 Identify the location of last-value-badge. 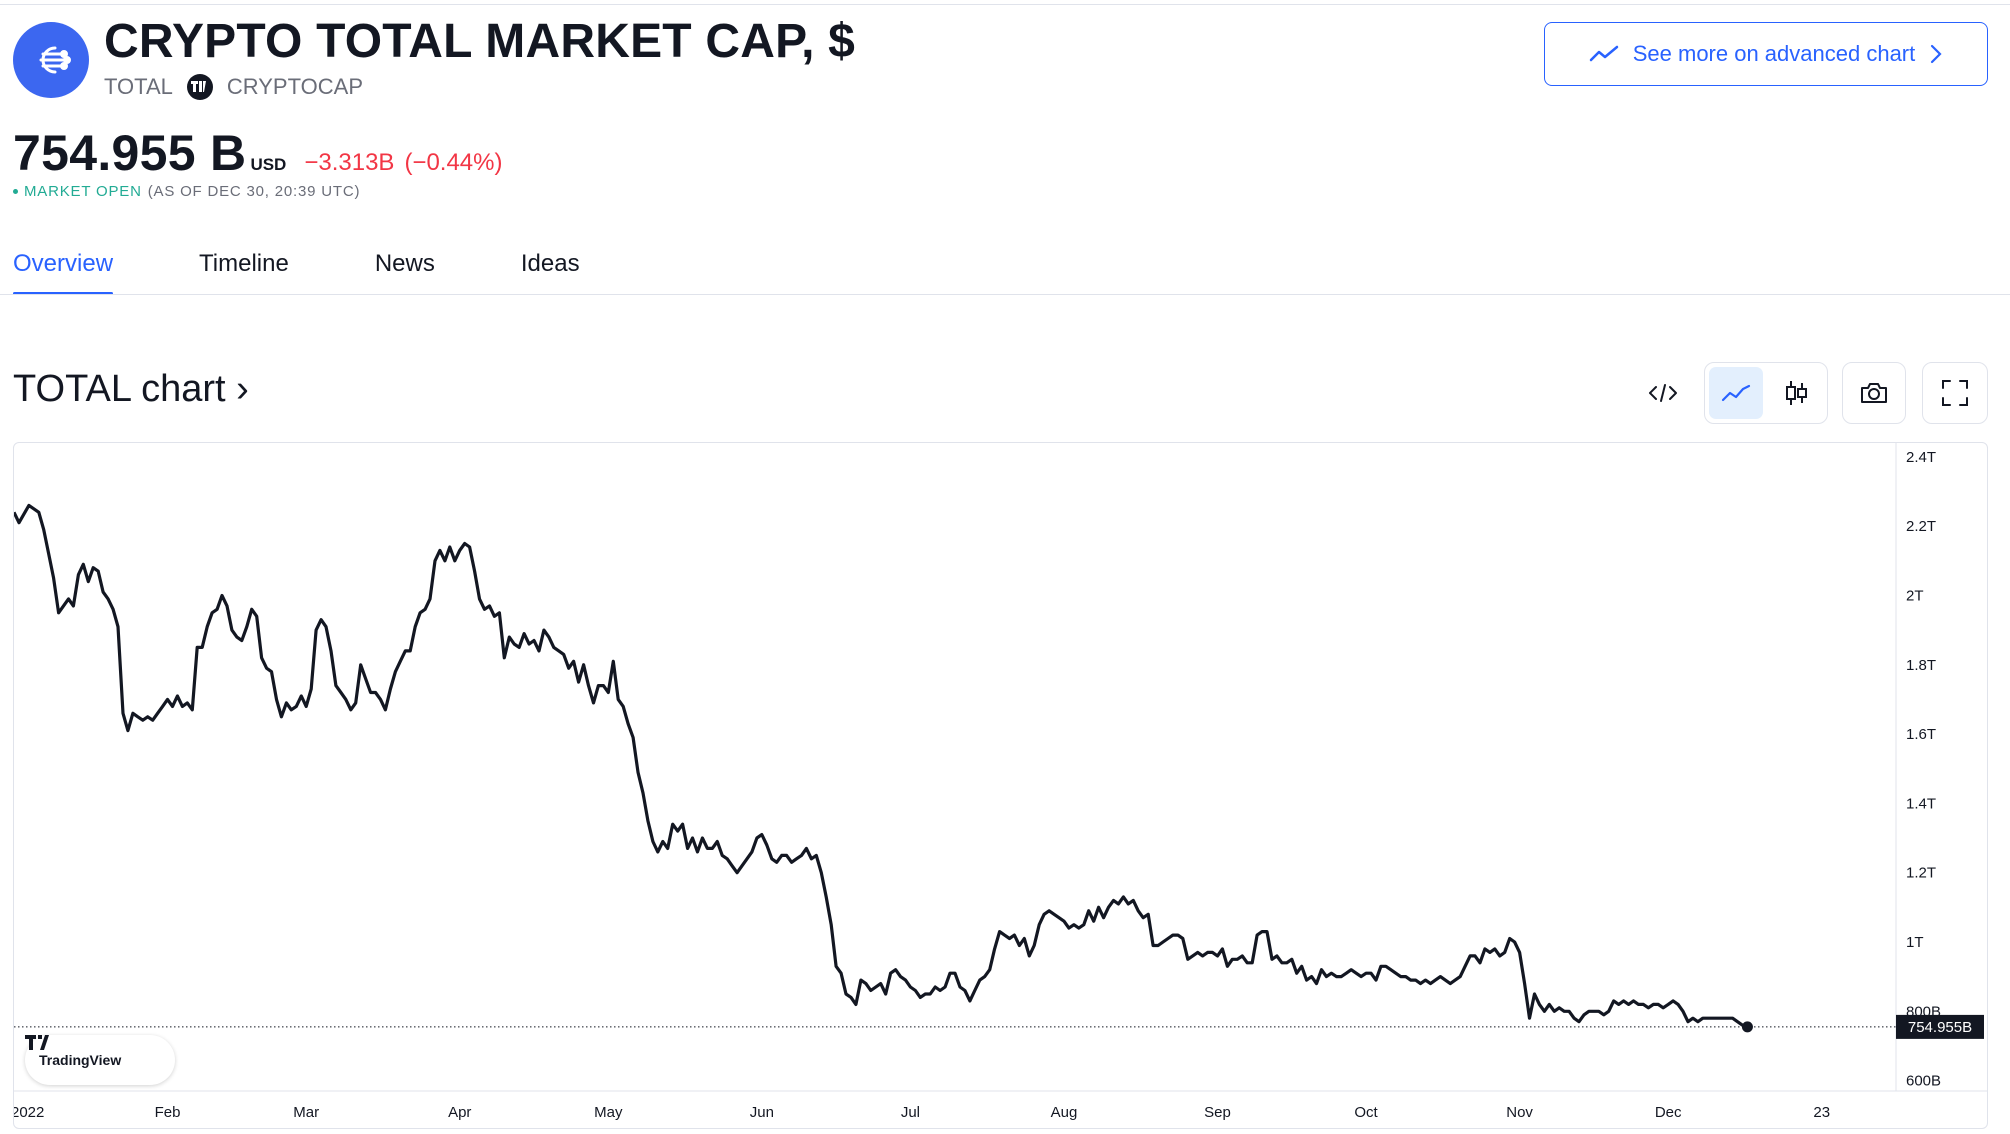
(1940, 1026).